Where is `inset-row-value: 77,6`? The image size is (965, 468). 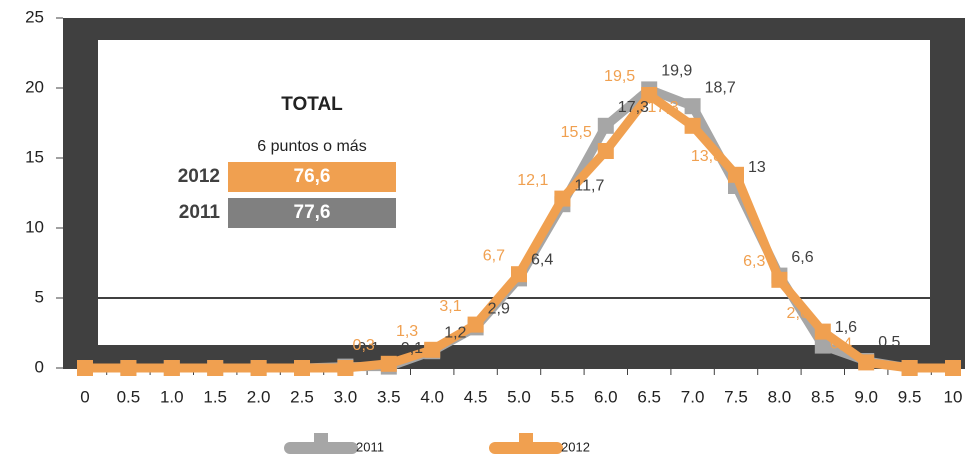 inset-row-value: 77,6 is located at coordinates (312, 212).